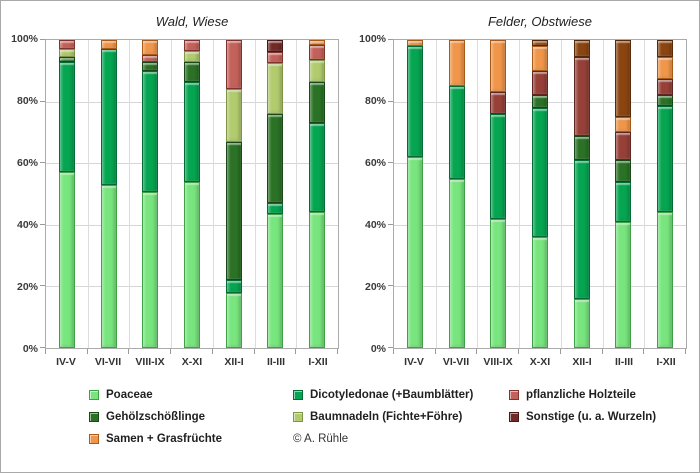 Image resolution: width=700 pixels, height=473 pixels. I want to click on legend-label: Gehölzschößlinge, so click(156, 417).